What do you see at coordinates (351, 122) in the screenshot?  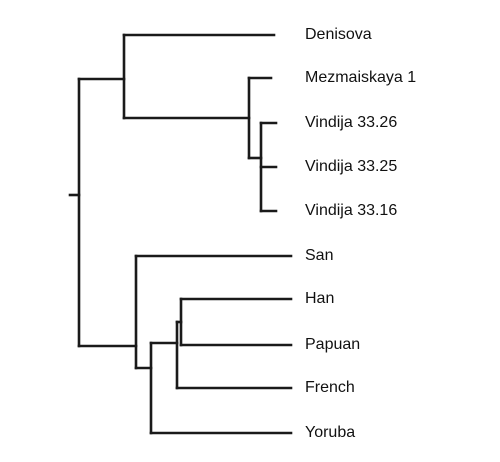 I see `leaf-label-vindija-3326: Vindija 33.26` at bounding box center [351, 122].